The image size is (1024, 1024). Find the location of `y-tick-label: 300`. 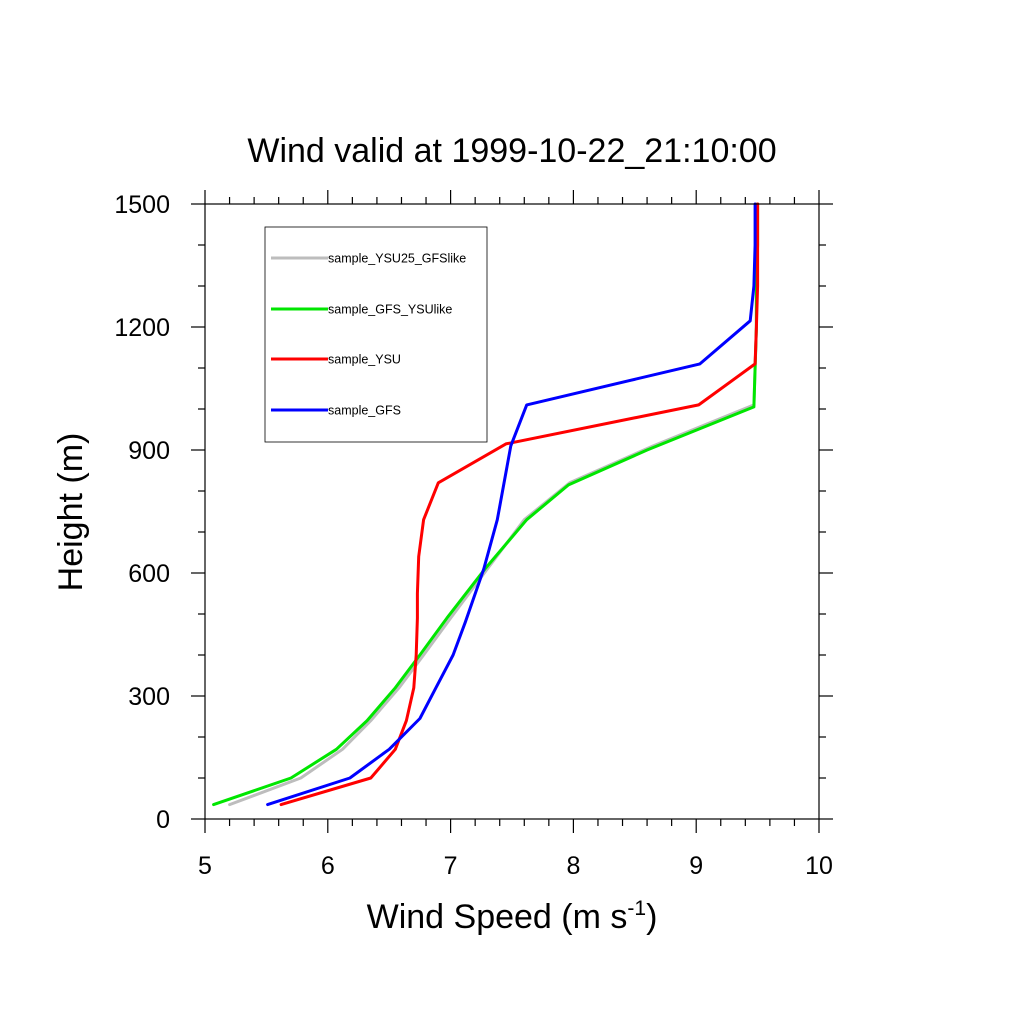

y-tick-label: 300 is located at coordinates (149, 697).